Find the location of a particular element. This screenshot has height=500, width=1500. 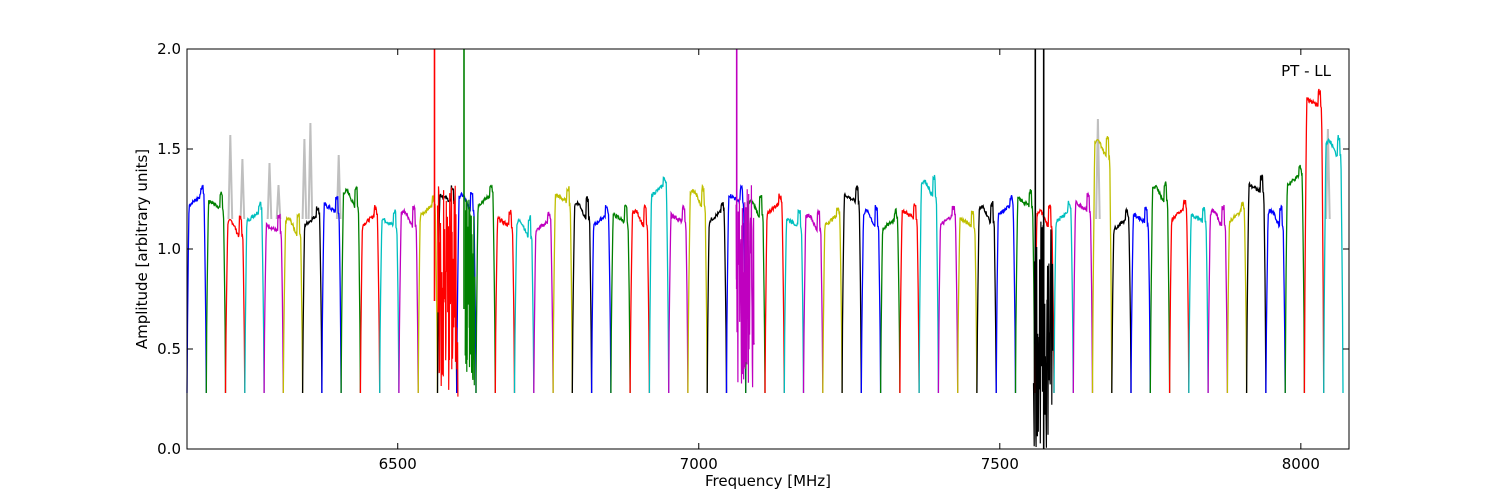

x-tick-label-1: 7000 is located at coordinates (699, 464).